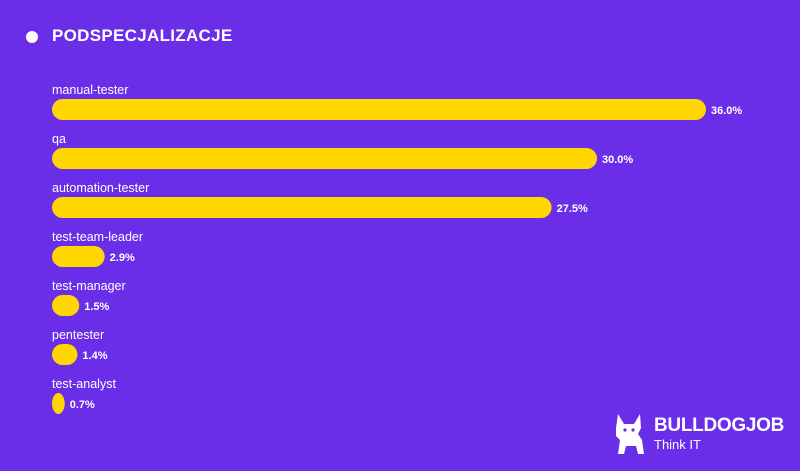 The image size is (800, 471). I want to click on bar-test-manager, so click(66, 305).